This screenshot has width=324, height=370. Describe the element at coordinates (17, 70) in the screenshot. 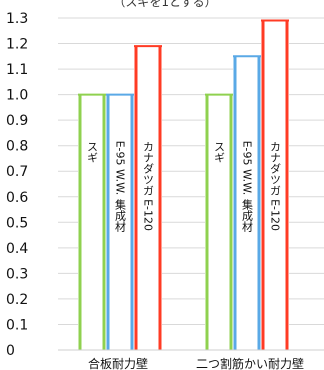

I see `y-tick-label: 1.1` at that location.